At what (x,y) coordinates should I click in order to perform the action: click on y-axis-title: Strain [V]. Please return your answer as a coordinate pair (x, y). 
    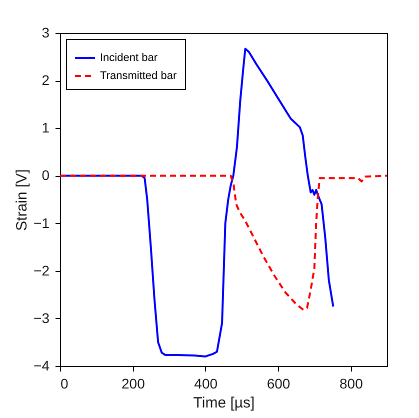
    Looking at the image, I should click on (22, 200).